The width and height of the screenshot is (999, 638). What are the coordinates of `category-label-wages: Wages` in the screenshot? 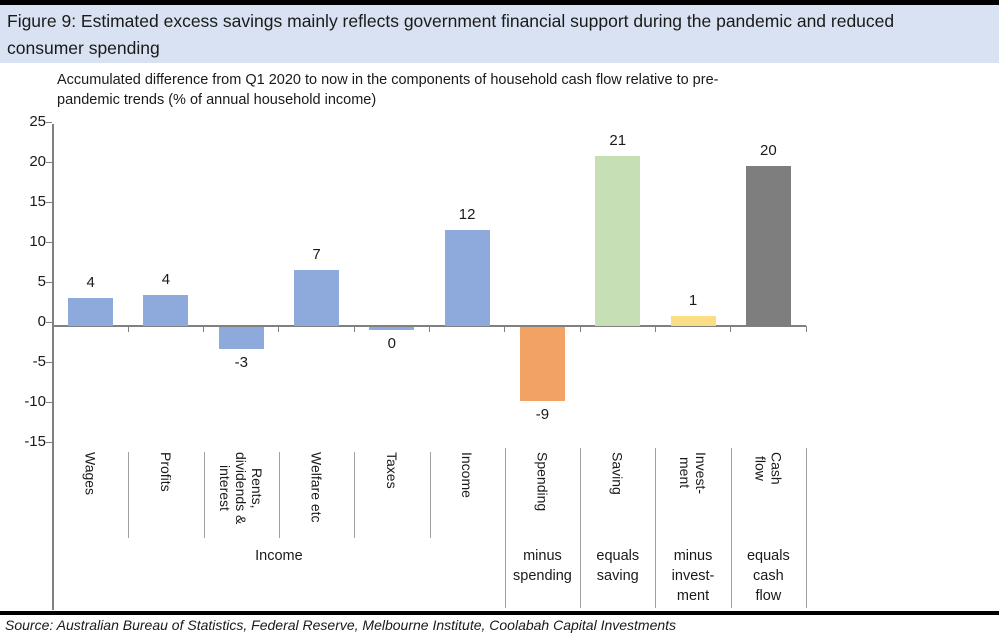 It's located at (90, 496).